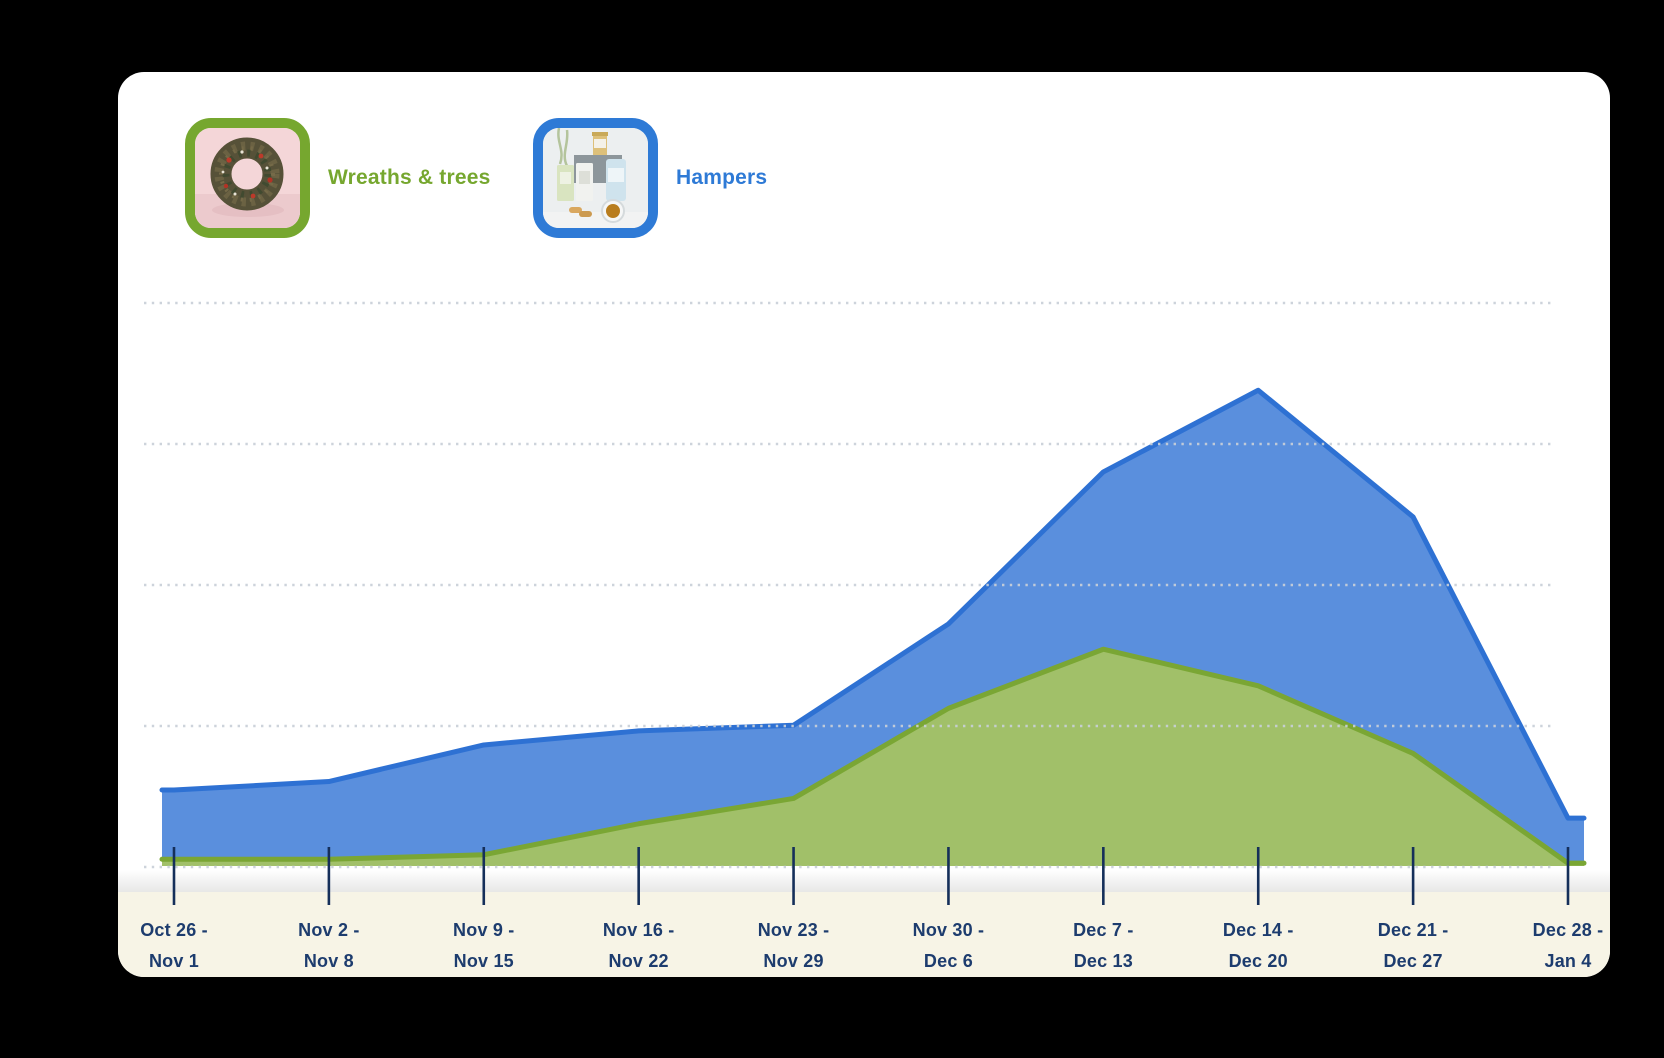 The width and height of the screenshot is (1664, 1058). I want to click on x-axis-label: Nov 16 - Nov 22, so click(638, 945).